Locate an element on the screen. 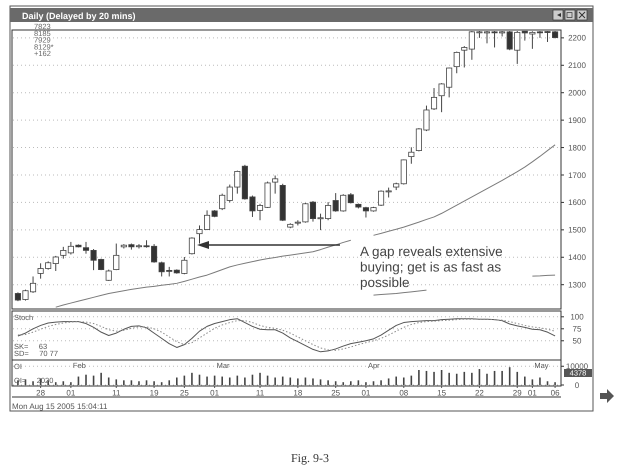 The width and height of the screenshot is (621, 472). y-tick-label: 1800 is located at coordinates (577, 147).